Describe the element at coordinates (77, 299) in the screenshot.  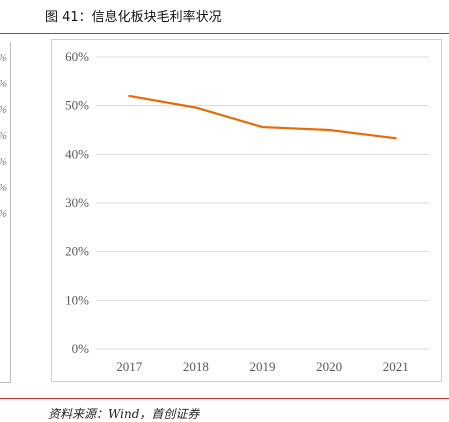
I see `y-tick-label: 10%` at that location.